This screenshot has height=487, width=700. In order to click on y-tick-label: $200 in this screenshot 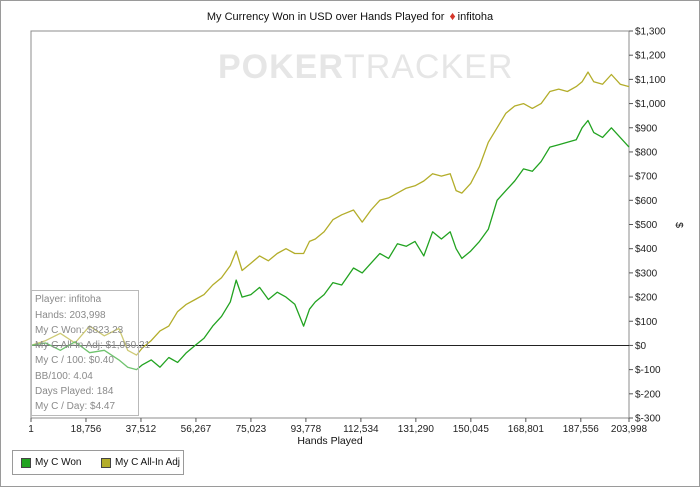, I will do `click(646, 298)`.